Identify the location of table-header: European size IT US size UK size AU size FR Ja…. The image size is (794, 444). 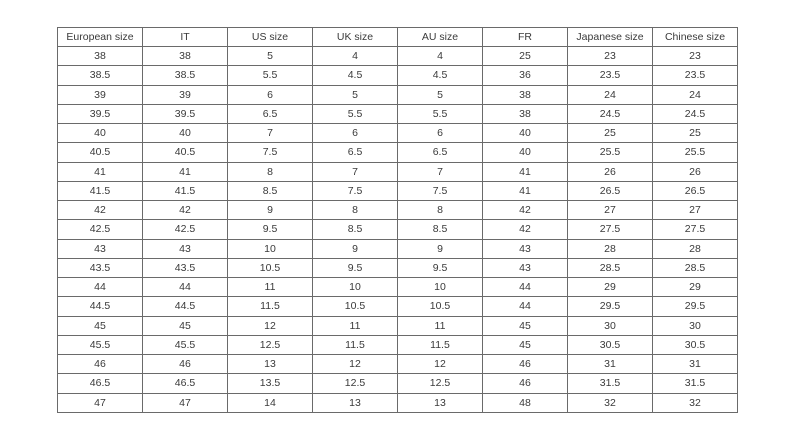
(397, 37).